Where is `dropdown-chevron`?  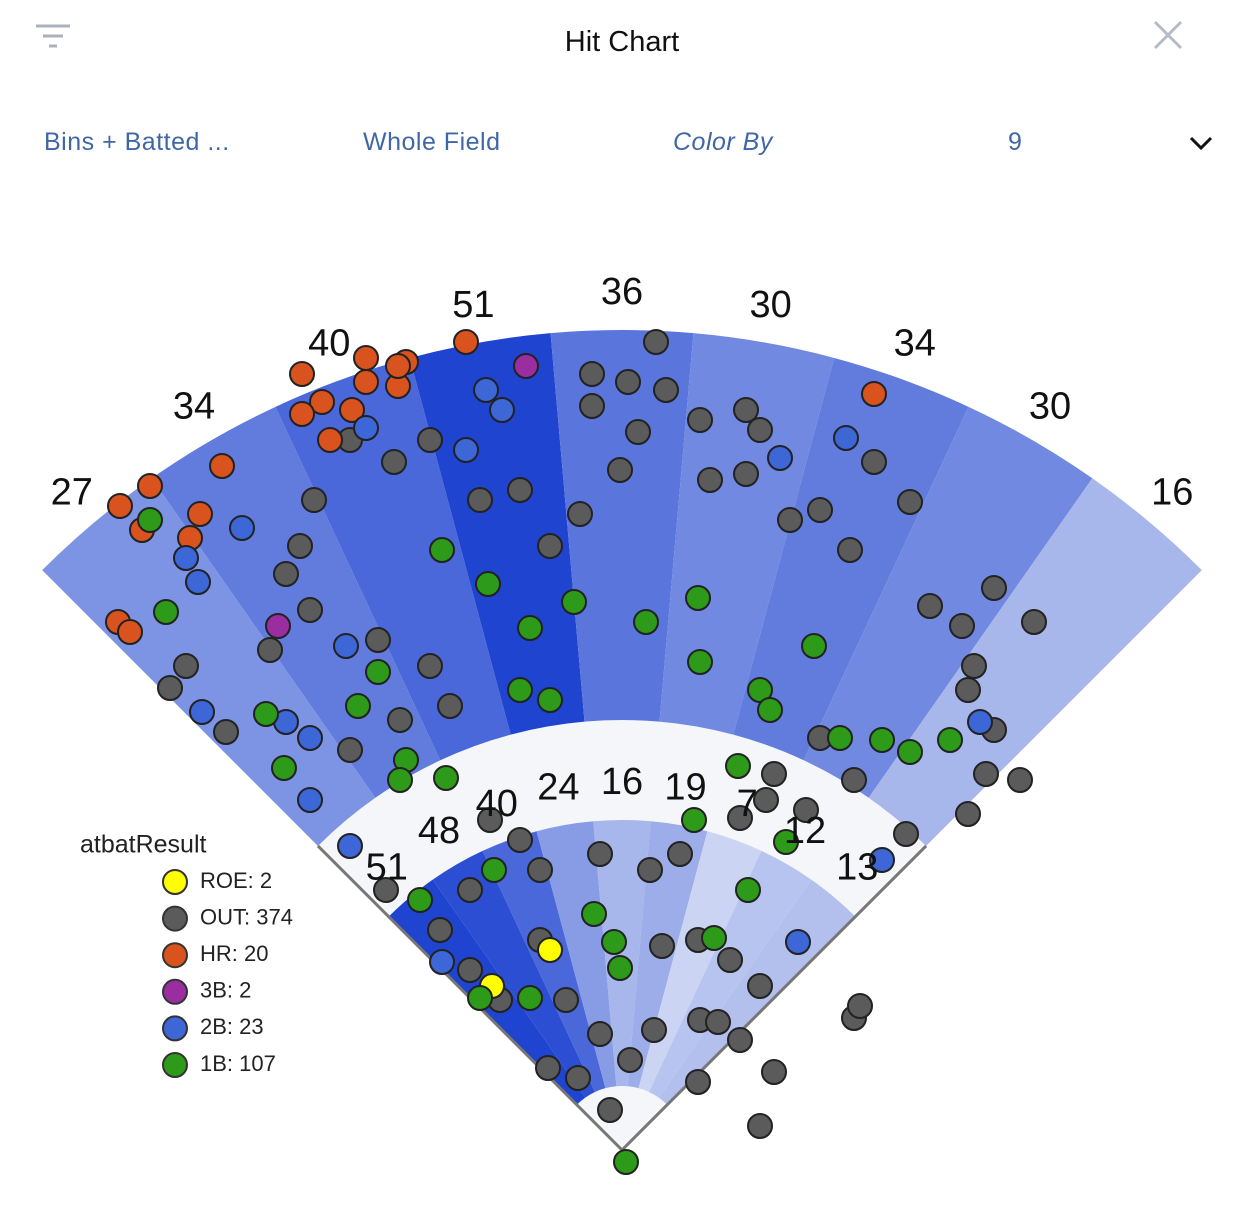
dropdown-chevron is located at coordinates (1201, 143).